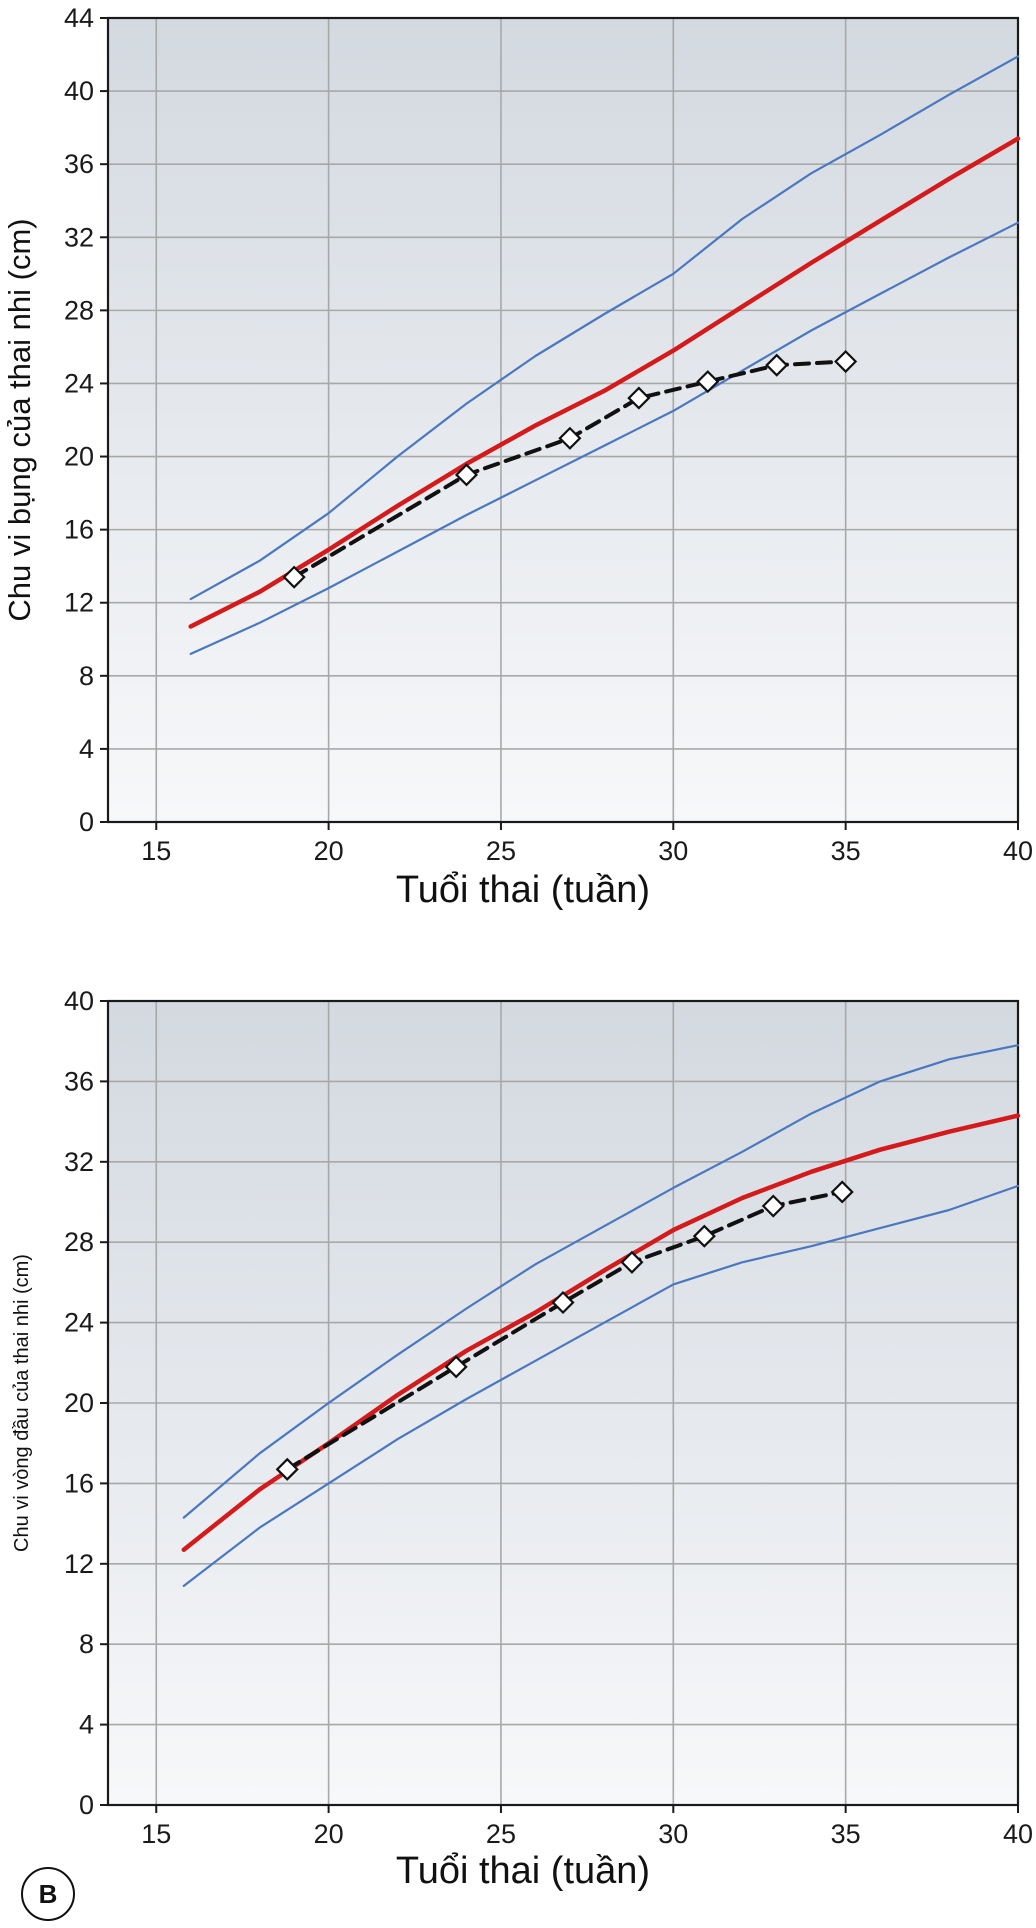 The height and width of the screenshot is (1928, 1036). What do you see at coordinates (79, 310) in the screenshot?
I see `panel-1-y-tick-label: 28` at bounding box center [79, 310].